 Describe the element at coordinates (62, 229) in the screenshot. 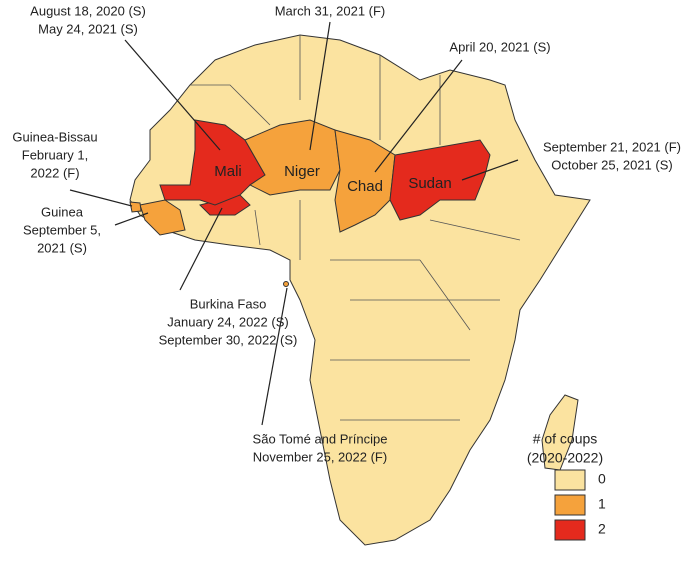

I see `annotation-line: September 5,` at that location.